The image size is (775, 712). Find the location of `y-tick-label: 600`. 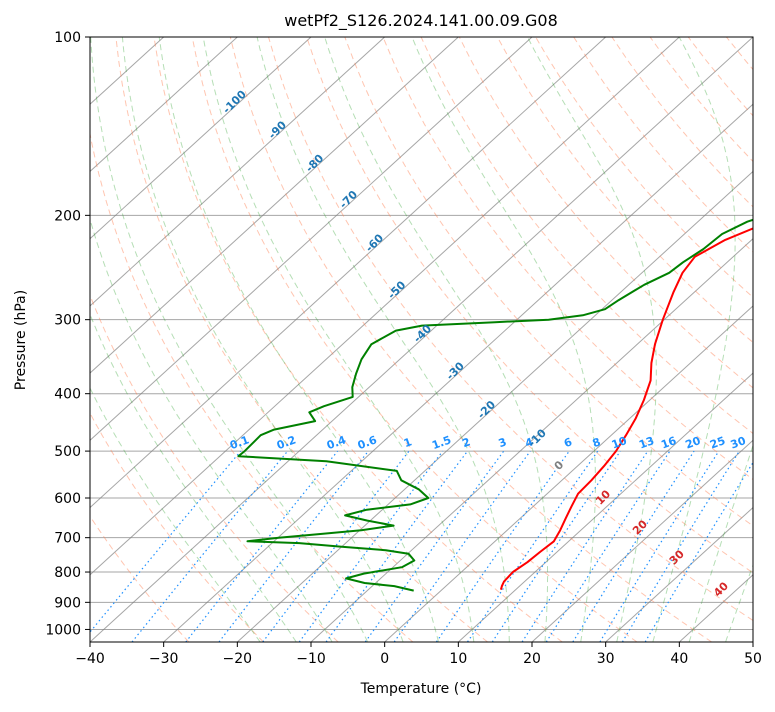

y-tick-label: 600 is located at coordinates (67, 499).